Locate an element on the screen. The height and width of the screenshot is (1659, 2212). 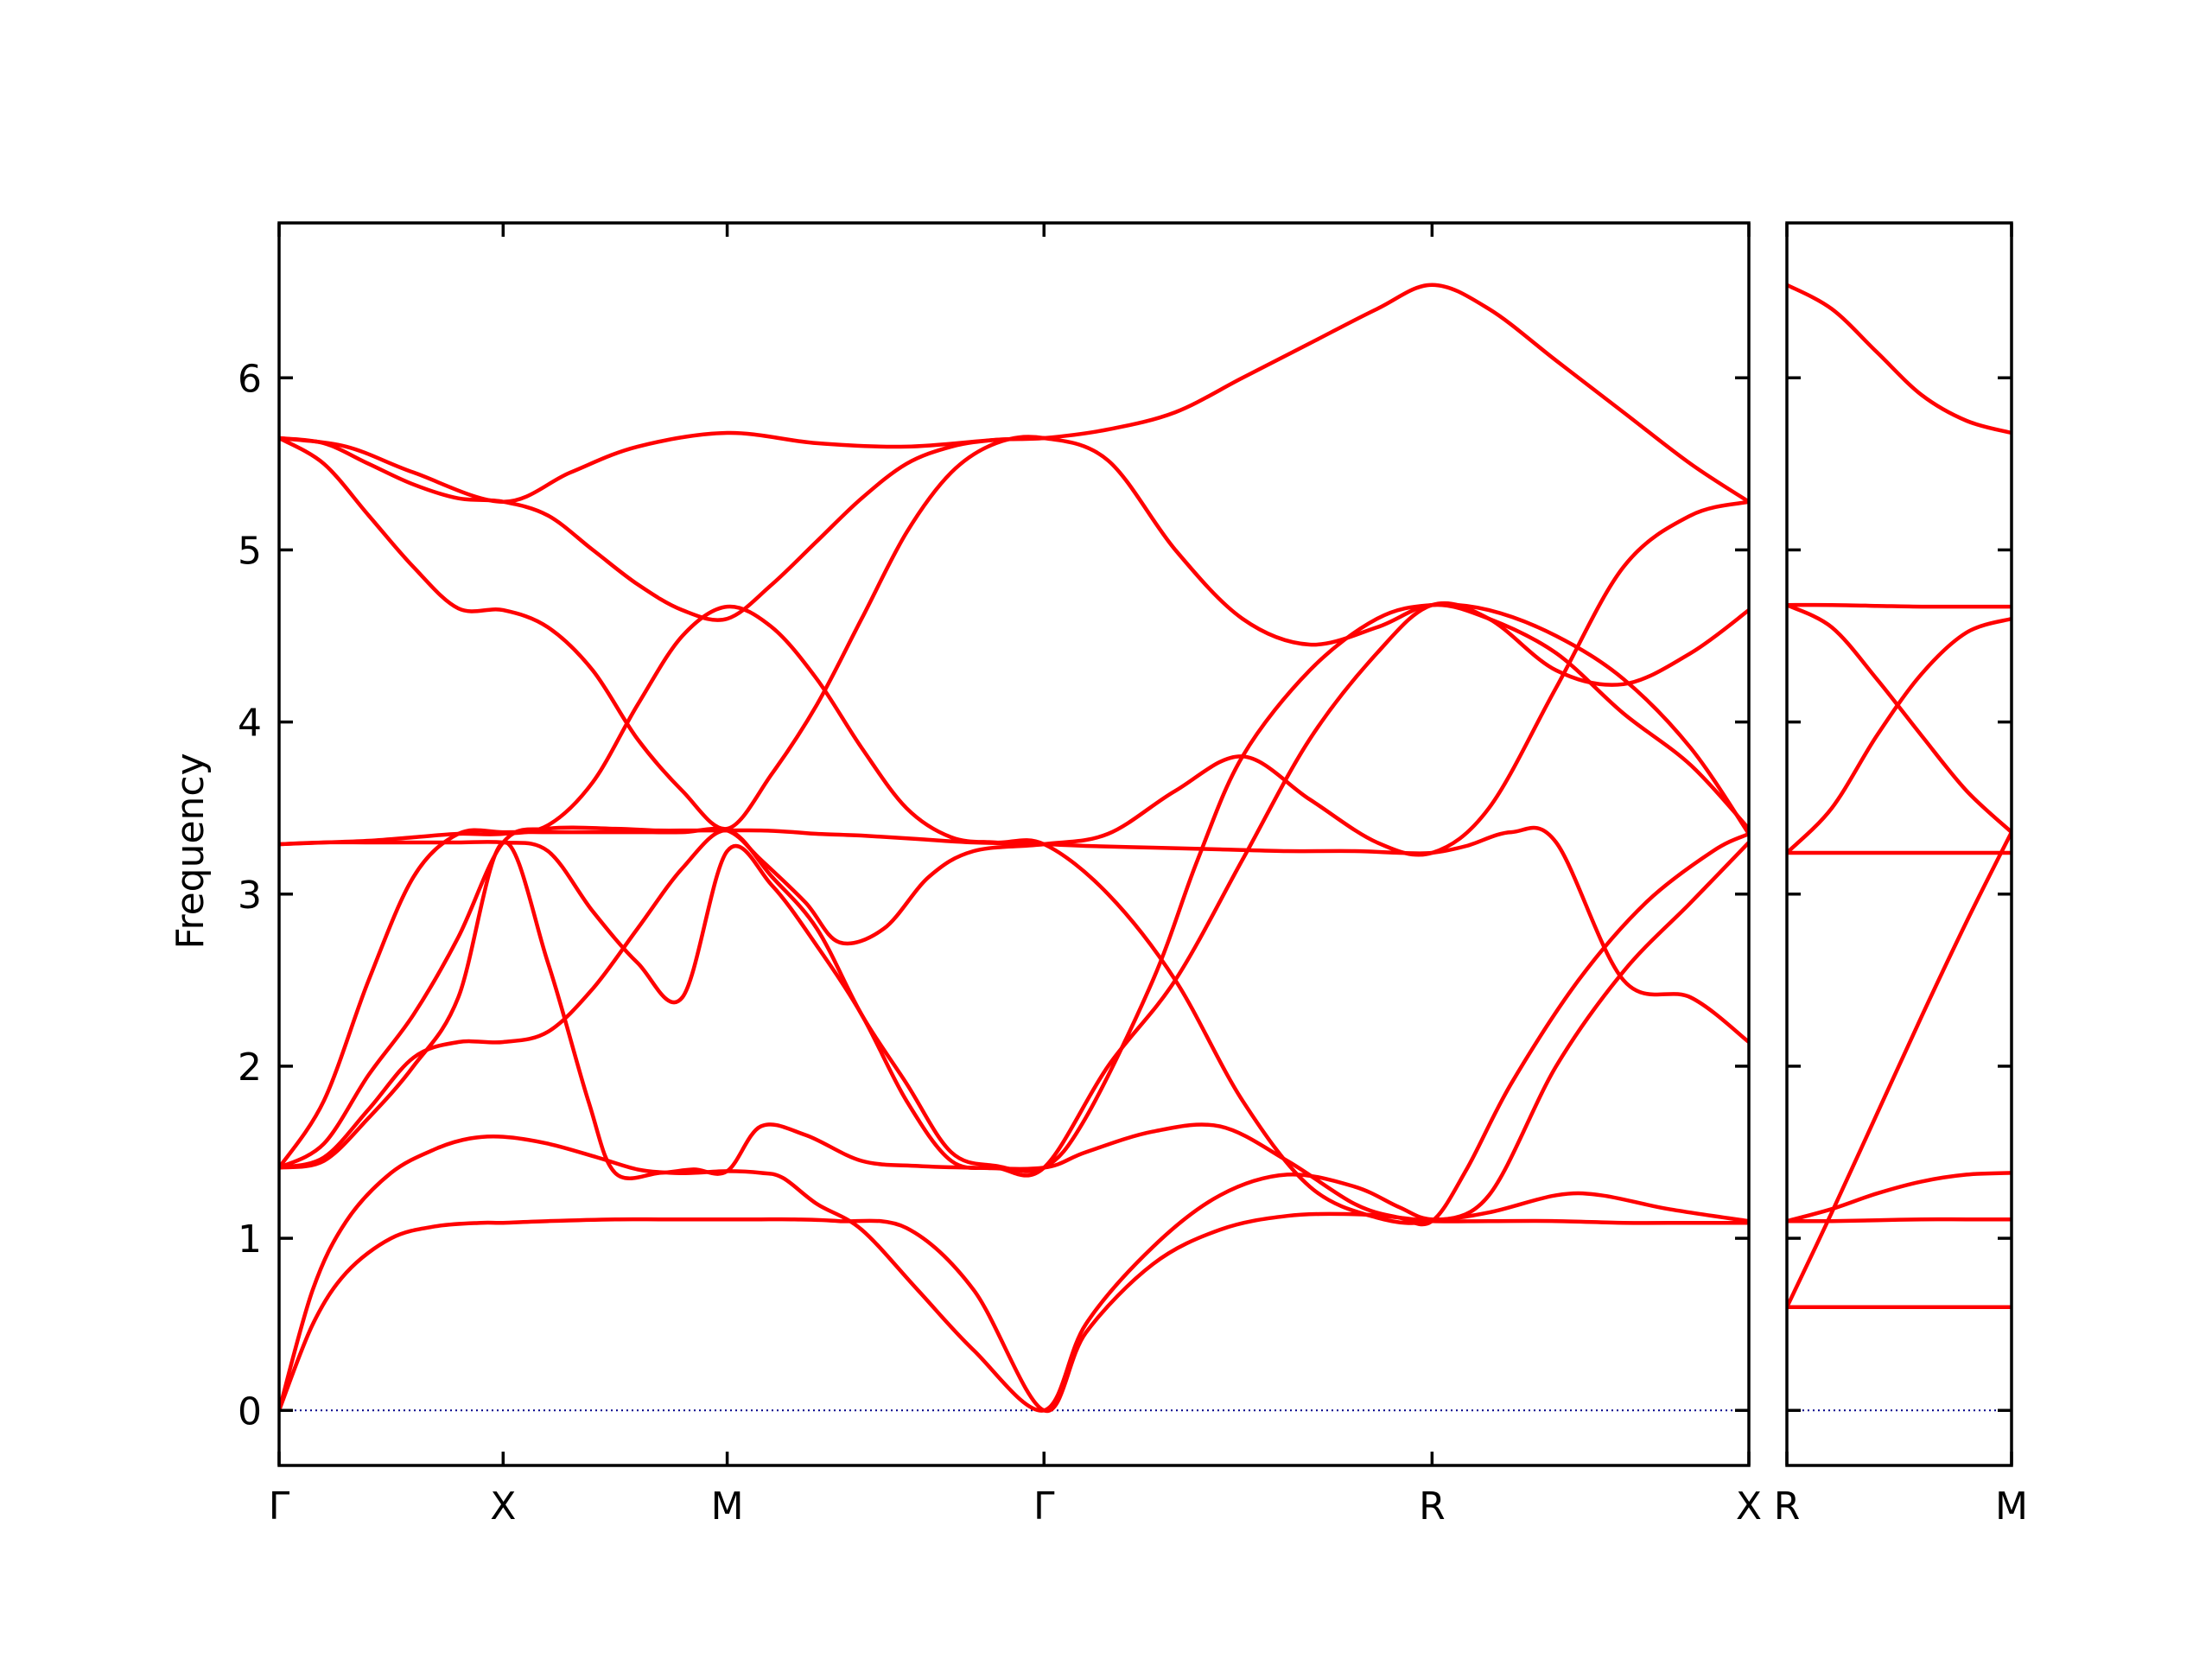
y-tick-label: 6 is located at coordinates (250, 379).